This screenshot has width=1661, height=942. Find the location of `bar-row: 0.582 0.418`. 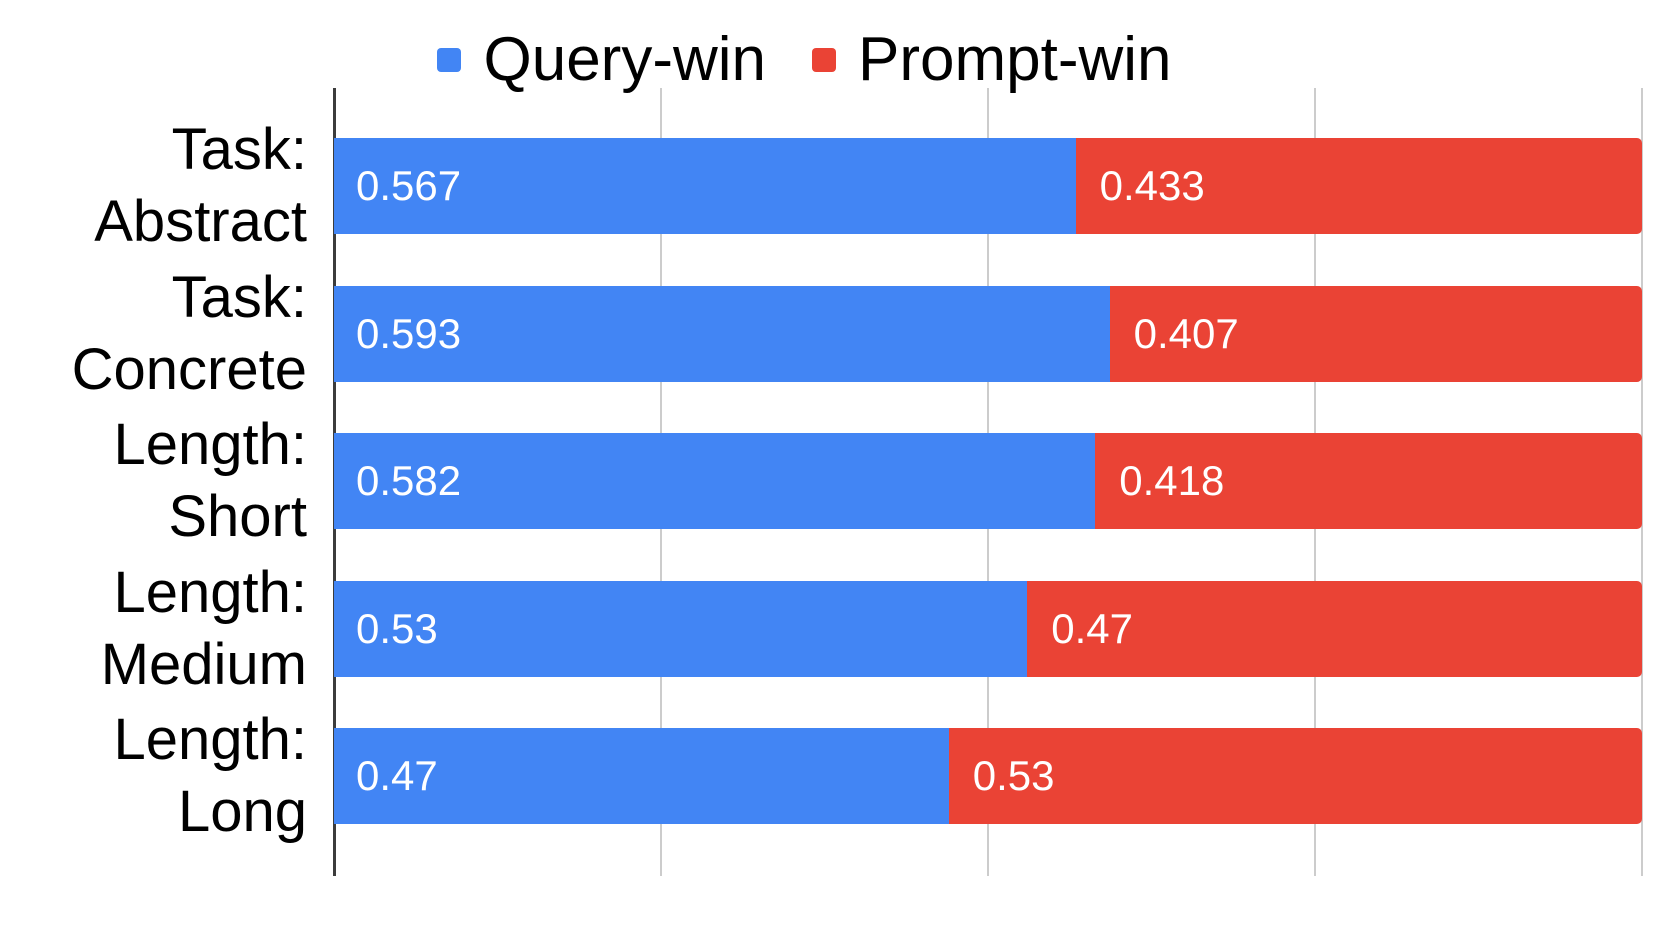

bar-row: 0.582 0.418 is located at coordinates (988, 481).